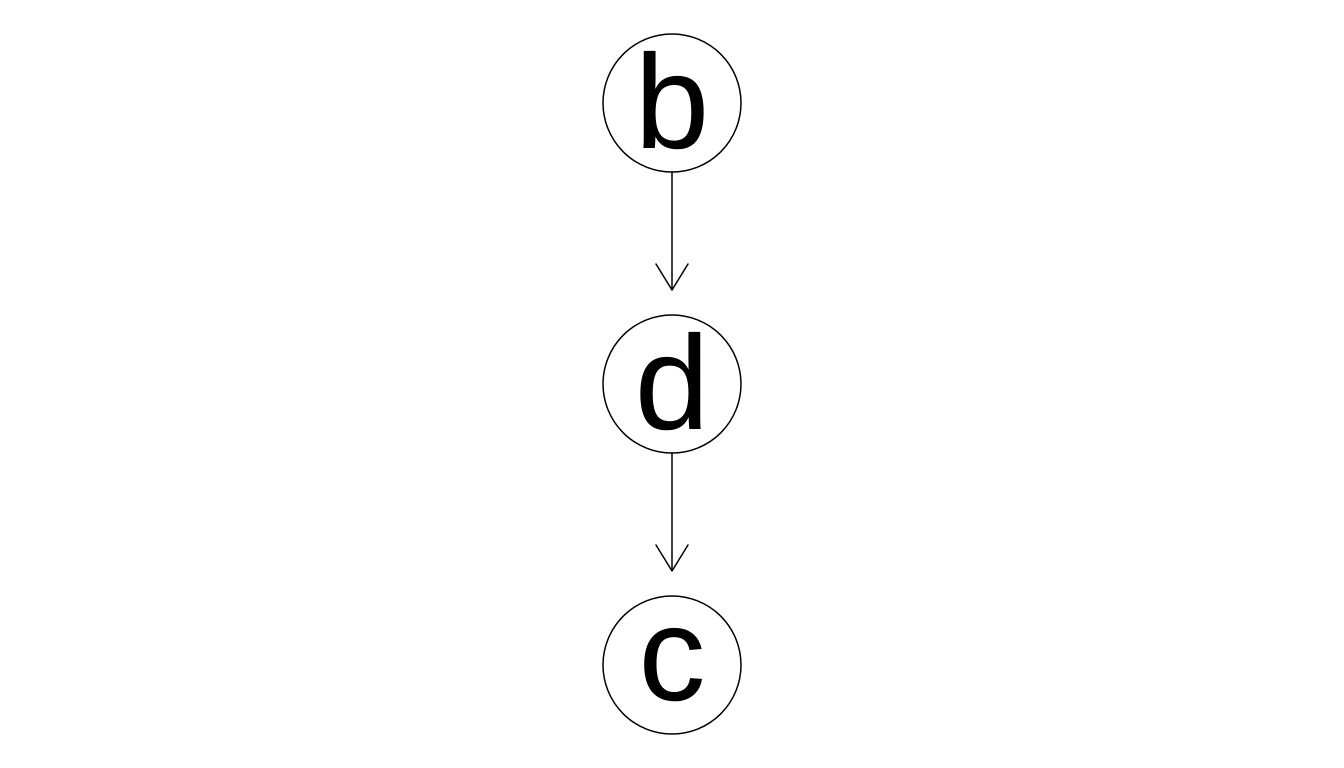 The width and height of the screenshot is (1344, 768). I want to click on node-b: b, so click(672, 102).